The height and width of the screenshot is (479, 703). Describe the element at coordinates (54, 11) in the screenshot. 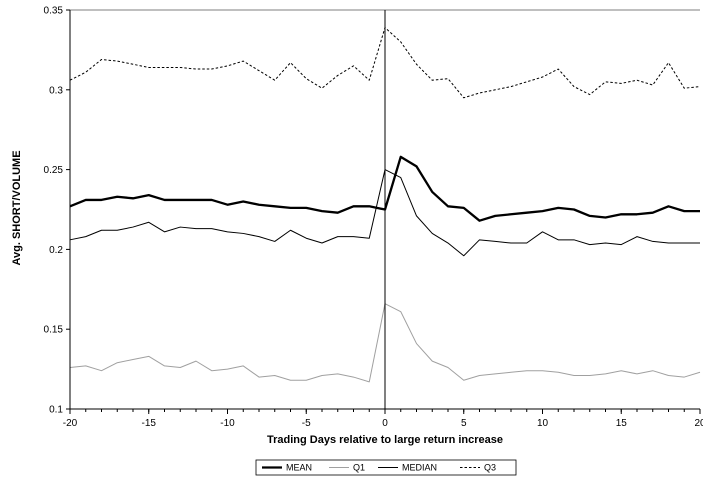

I see `y-tick-label: 0.35` at that location.